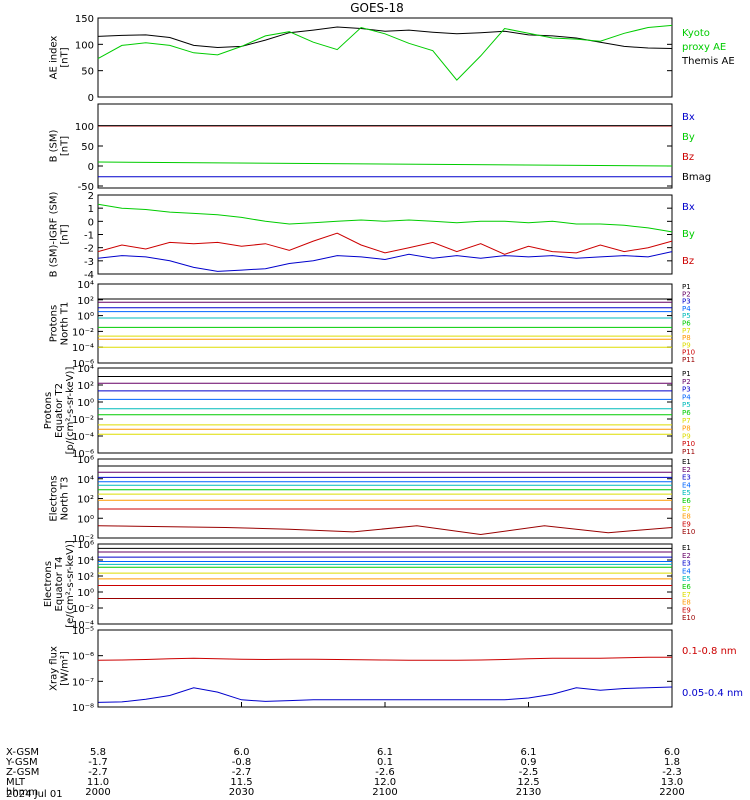 The width and height of the screenshot is (750, 800). Describe the element at coordinates (83, 708) in the screenshot. I see `y-tick-label: 10⁻⁸` at that location.